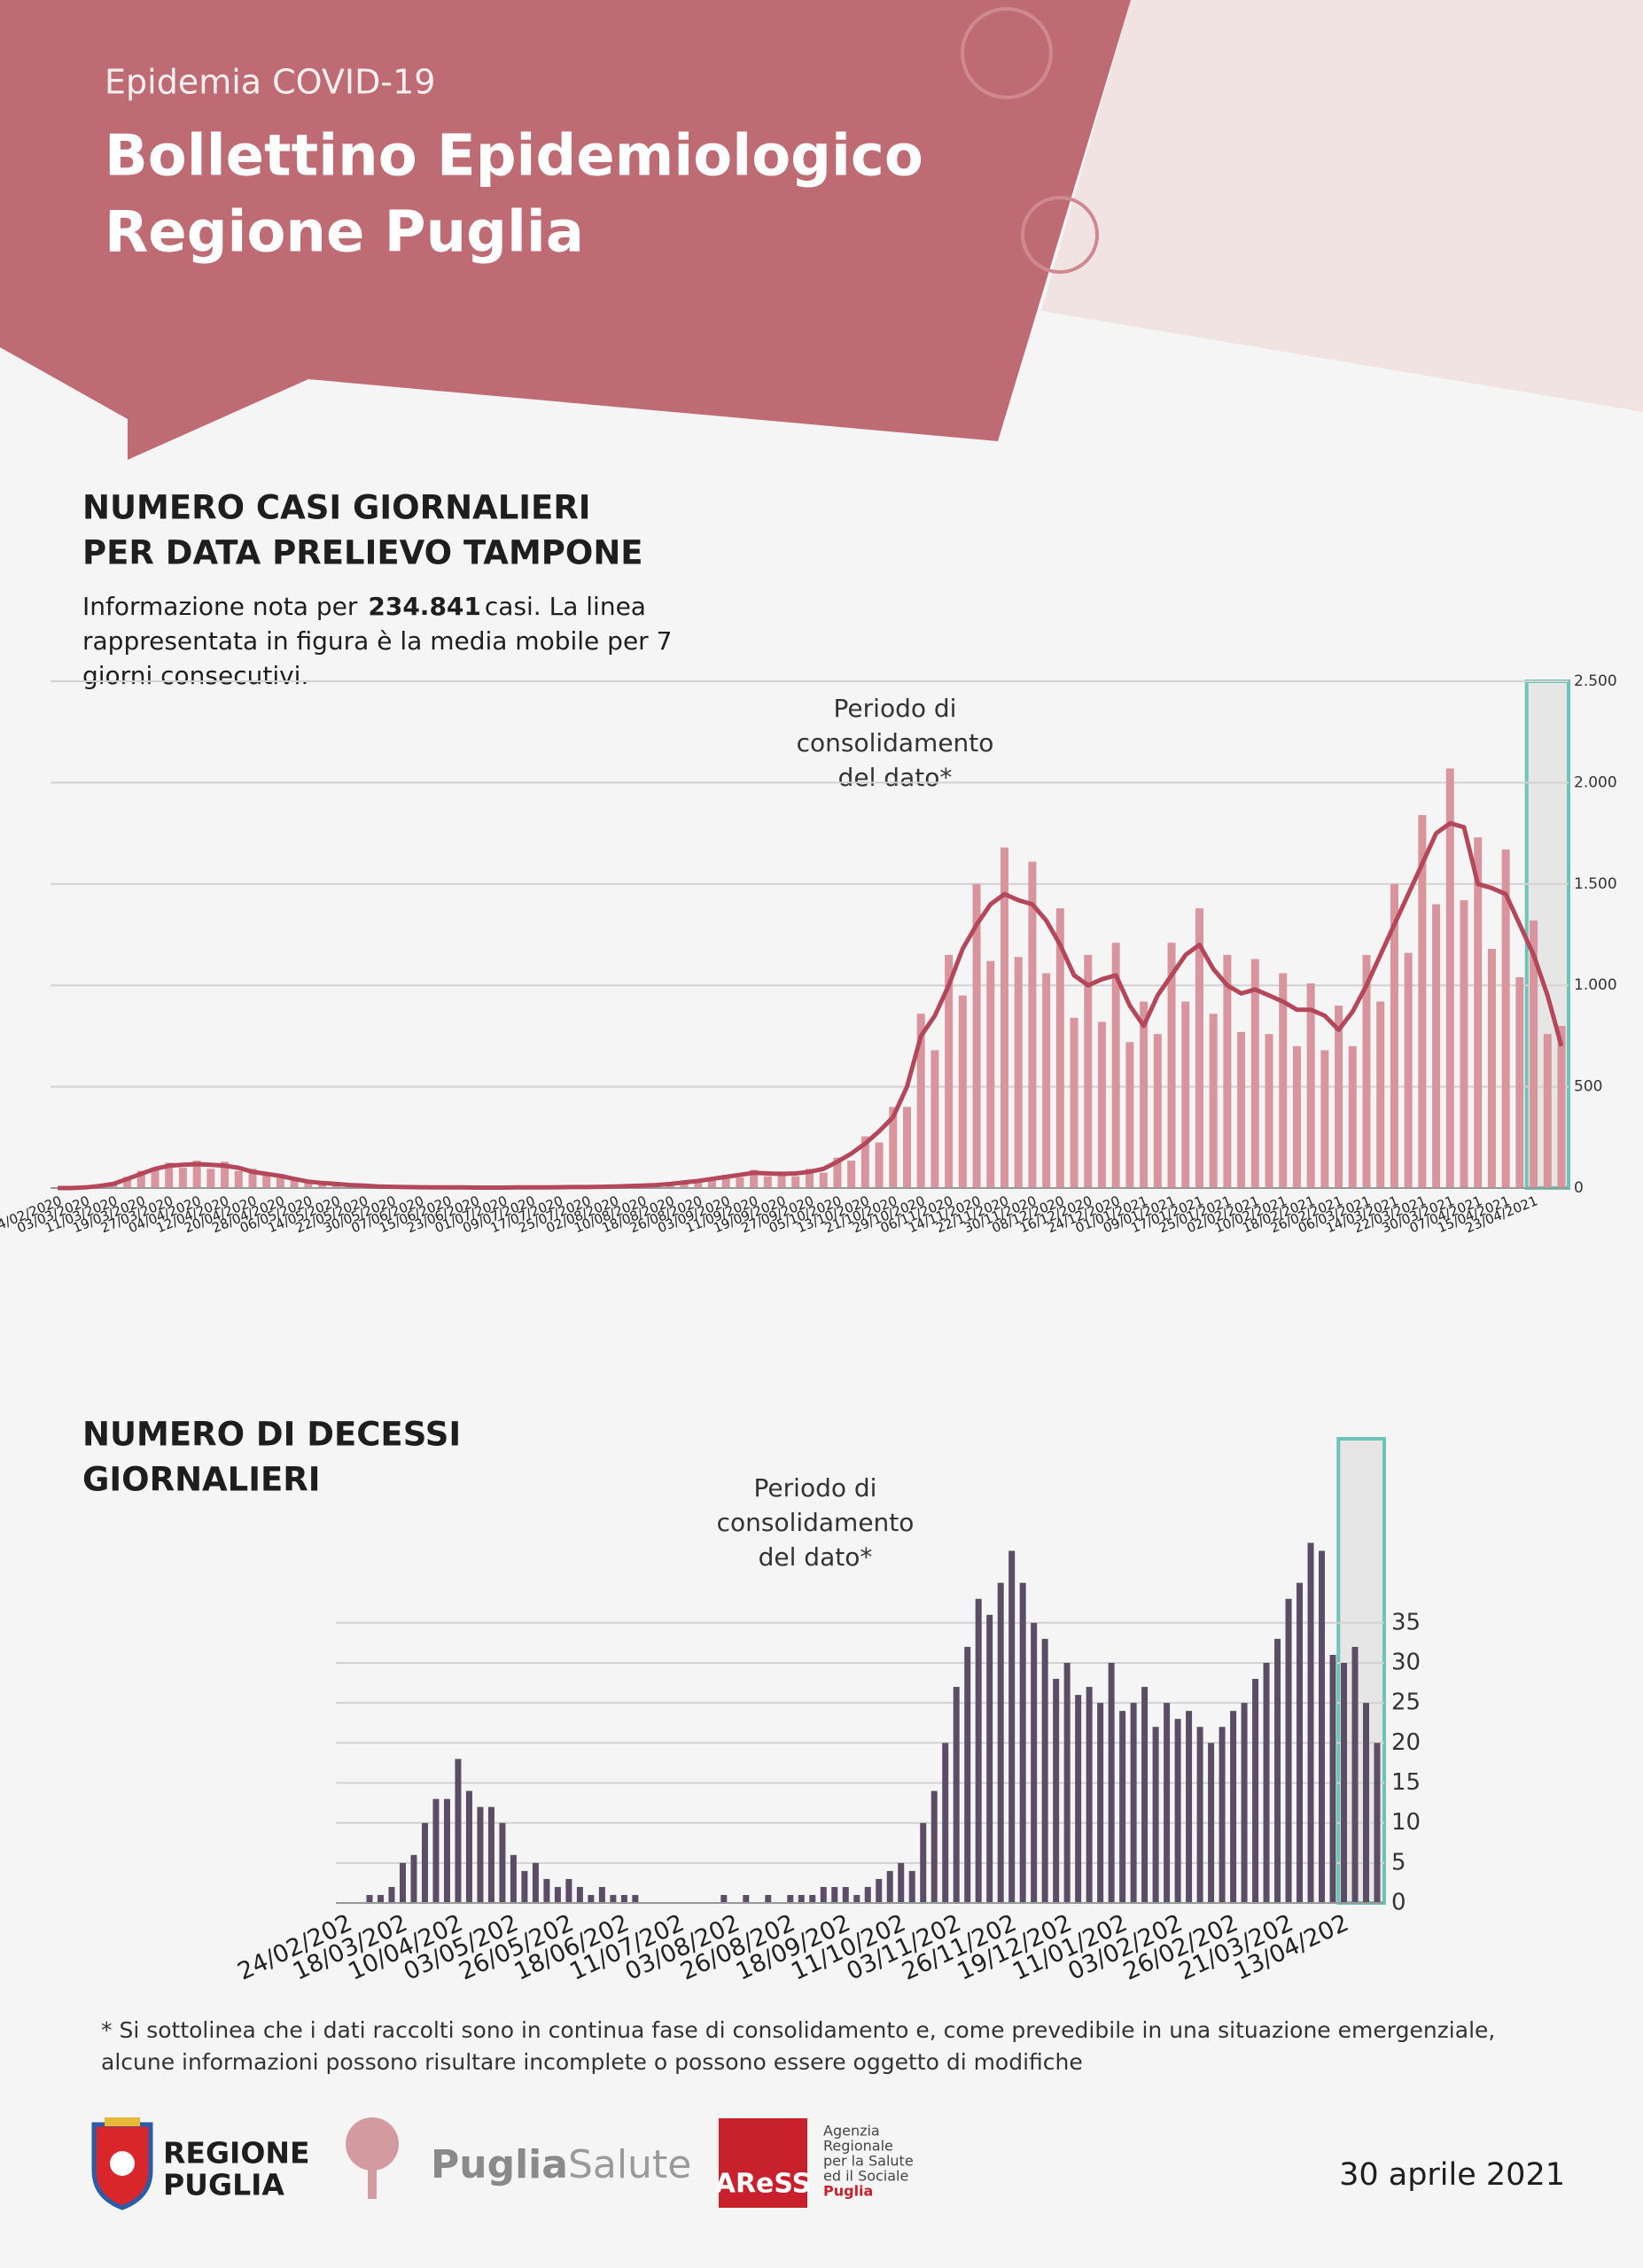 This screenshot has width=1643, height=2268. I want to click on kicker: Epidemia COVID-19, so click(270, 82).